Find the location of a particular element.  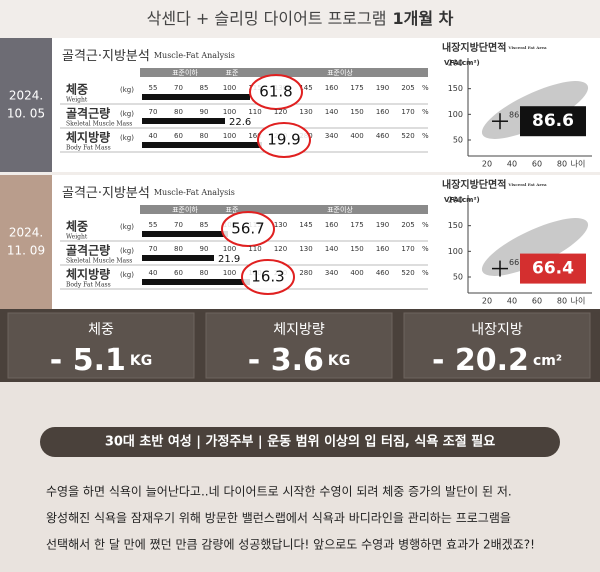

row-label: 체지방량 is located at coordinates (88, 274).